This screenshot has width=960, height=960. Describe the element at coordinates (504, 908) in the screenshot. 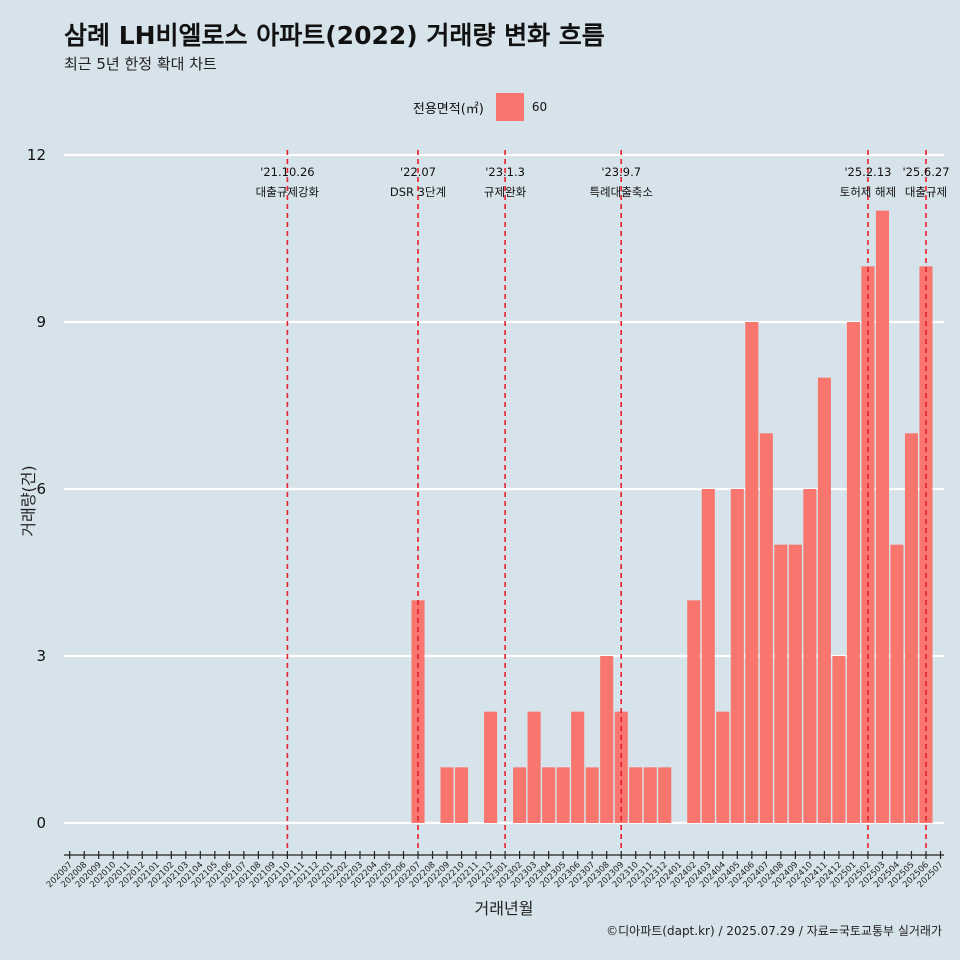

I see `x-axis-title: 거래년월` at that location.